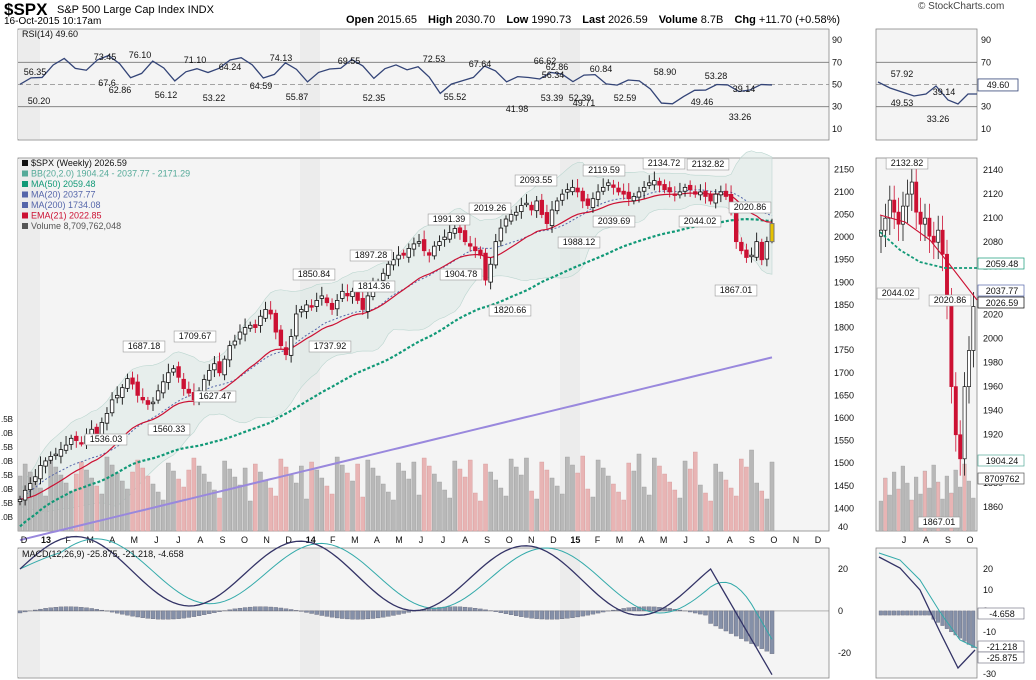 The height and width of the screenshot is (680, 1036). Describe the element at coordinates (902, 74) in the screenshot. I see `rsi-zoom-label: 57.92` at that location.